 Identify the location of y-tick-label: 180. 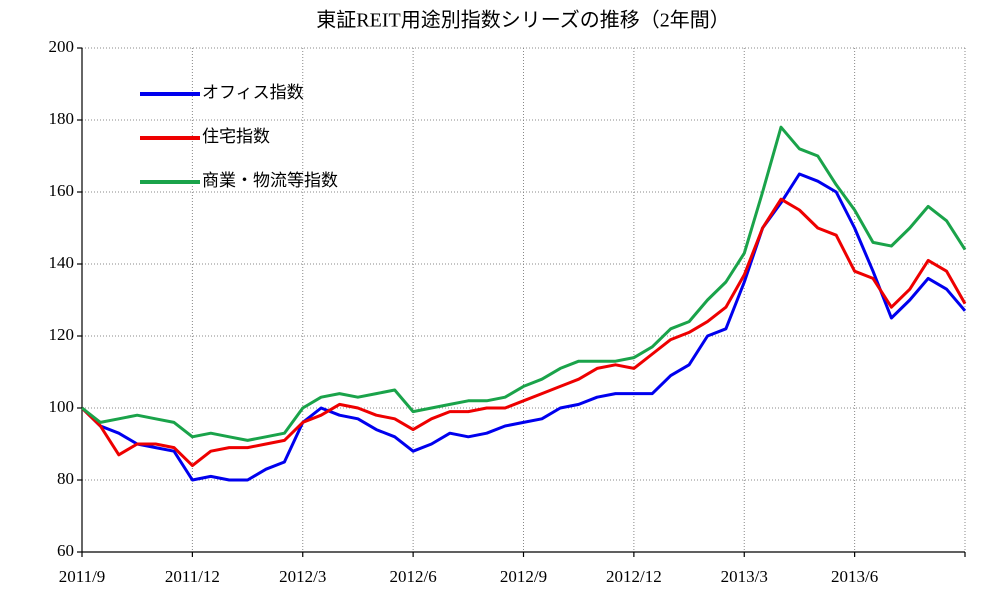
(62, 118).